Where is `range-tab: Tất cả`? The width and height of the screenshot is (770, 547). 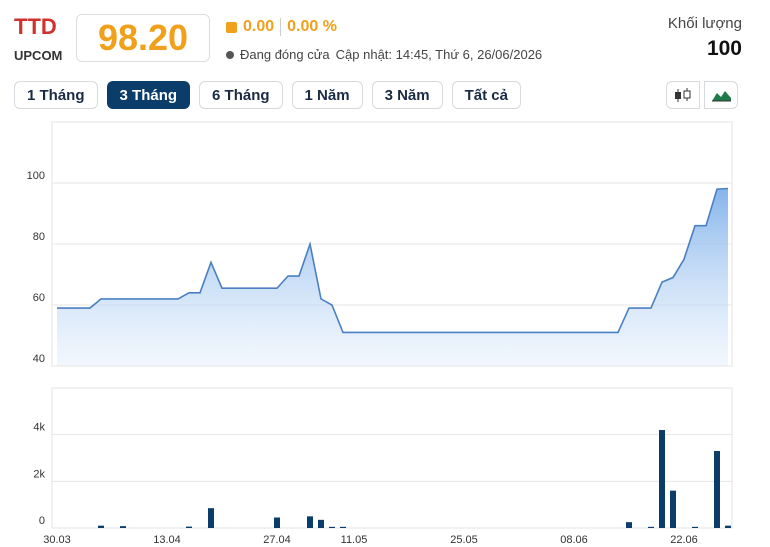
range-tab: Tất cả is located at coordinates (486, 95).